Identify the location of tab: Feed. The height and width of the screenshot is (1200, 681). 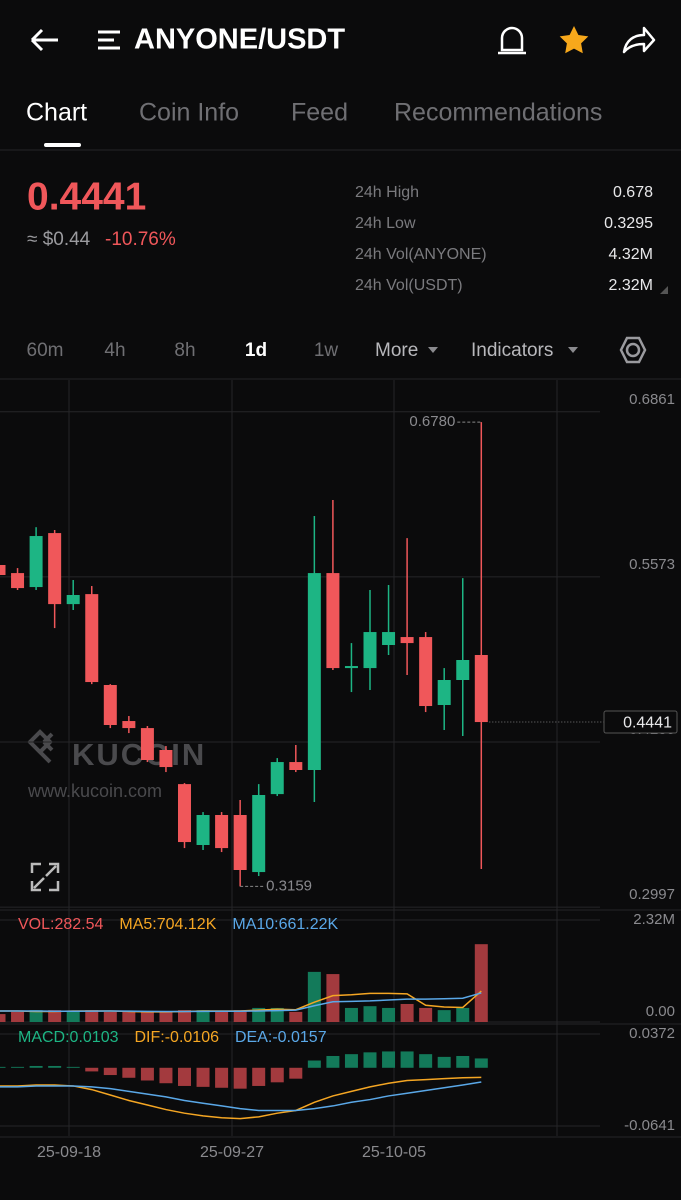
(319, 113).